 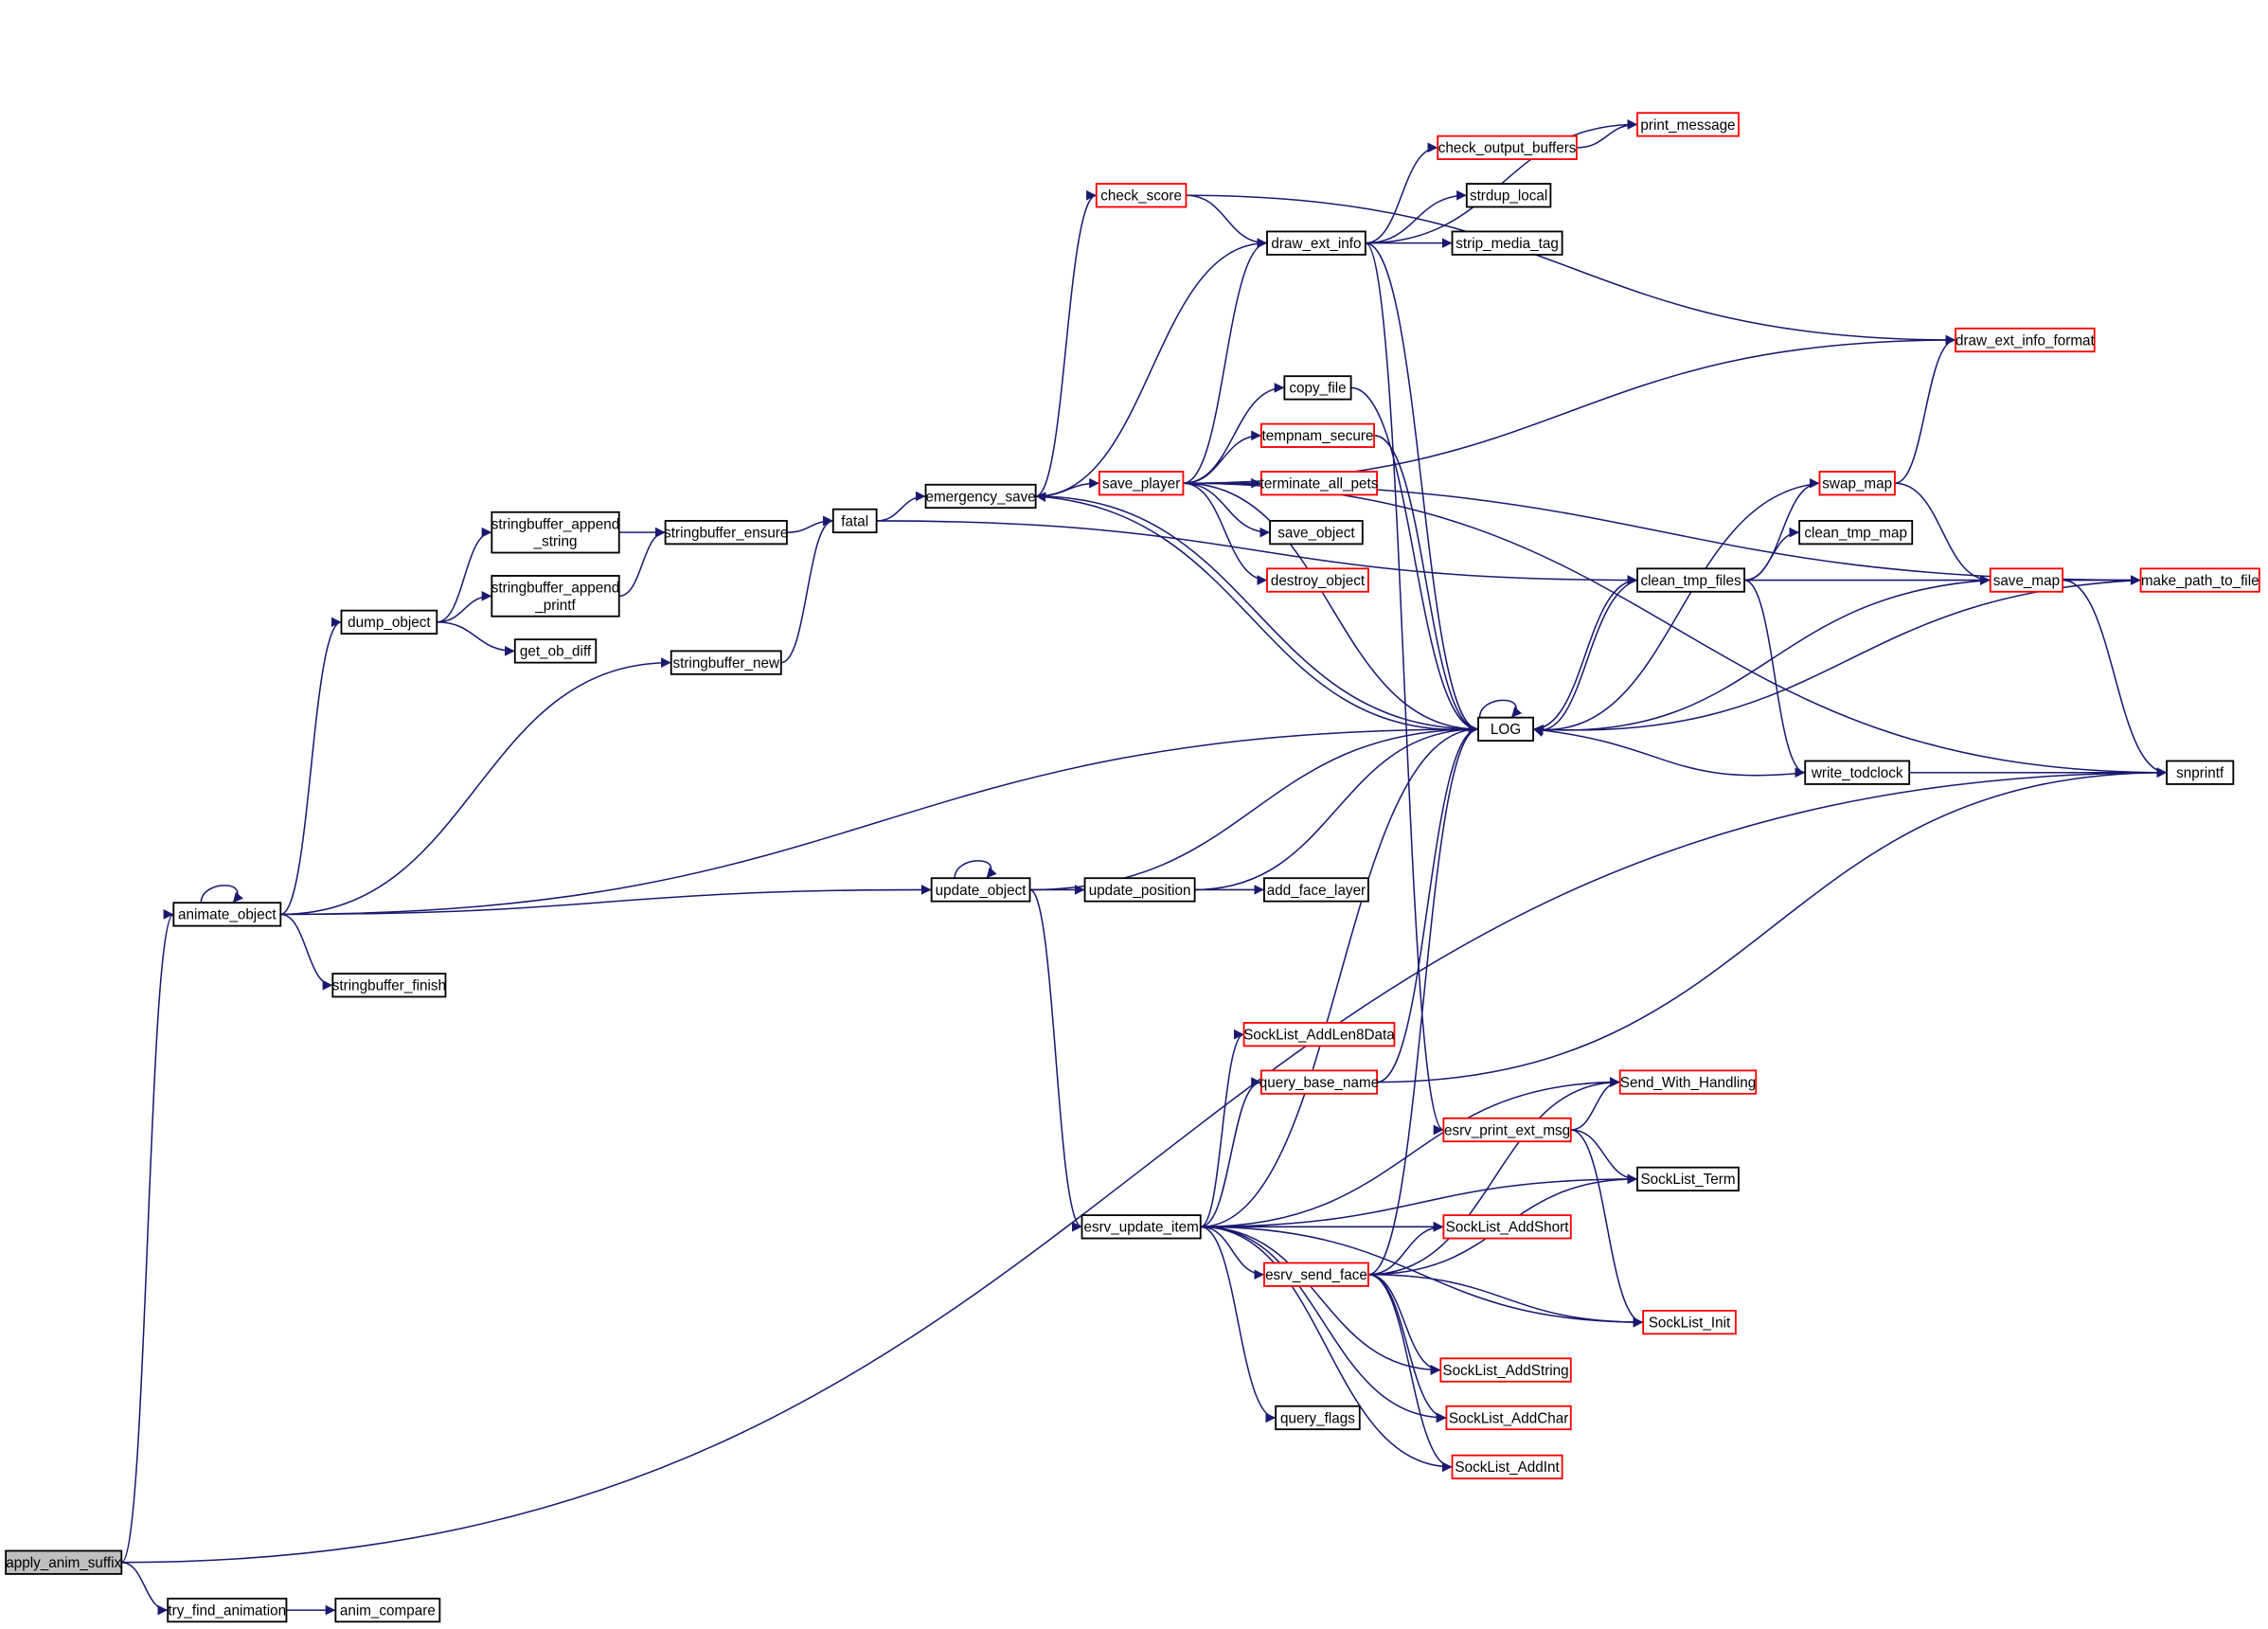 I want to click on node-LOG: LOG, so click(x=1505, y=729).